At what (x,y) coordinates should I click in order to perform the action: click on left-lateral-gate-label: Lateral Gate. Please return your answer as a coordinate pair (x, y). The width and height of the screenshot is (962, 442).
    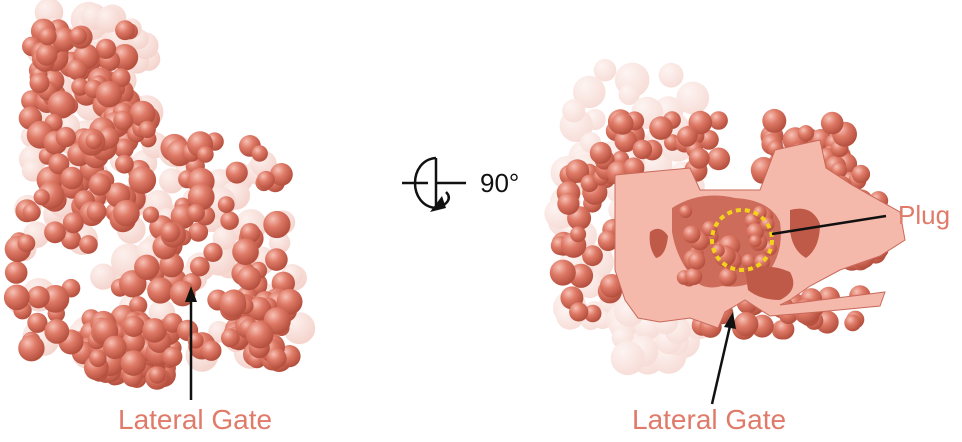
    Looking at the image, I should click on (195, 419).